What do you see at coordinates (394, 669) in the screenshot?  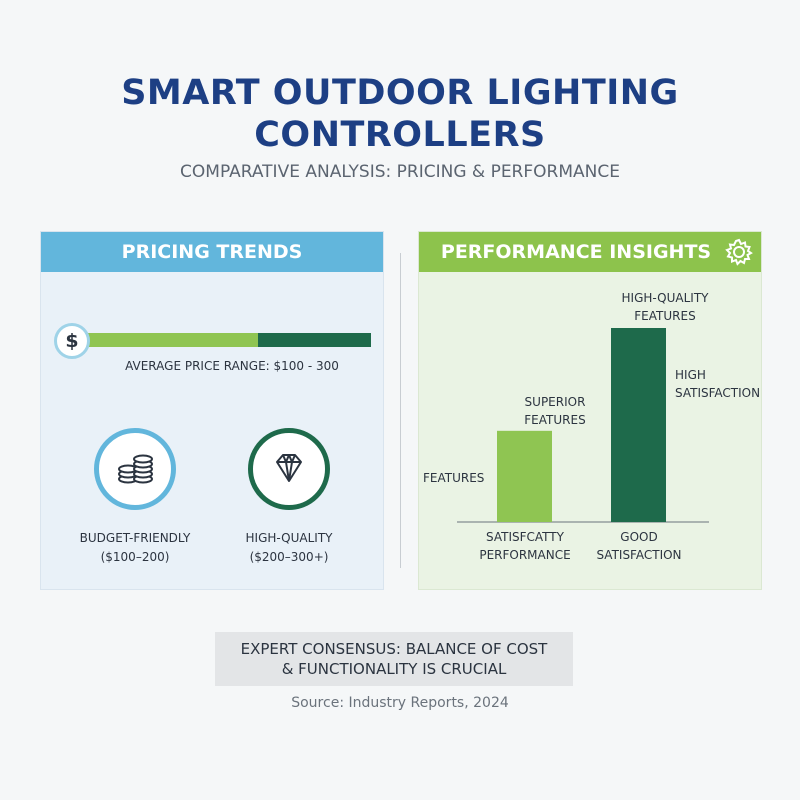 I see `consensus-line-2: & FUNCTIONALITY IS CRUCIAL` at bounding box center [394, 669].